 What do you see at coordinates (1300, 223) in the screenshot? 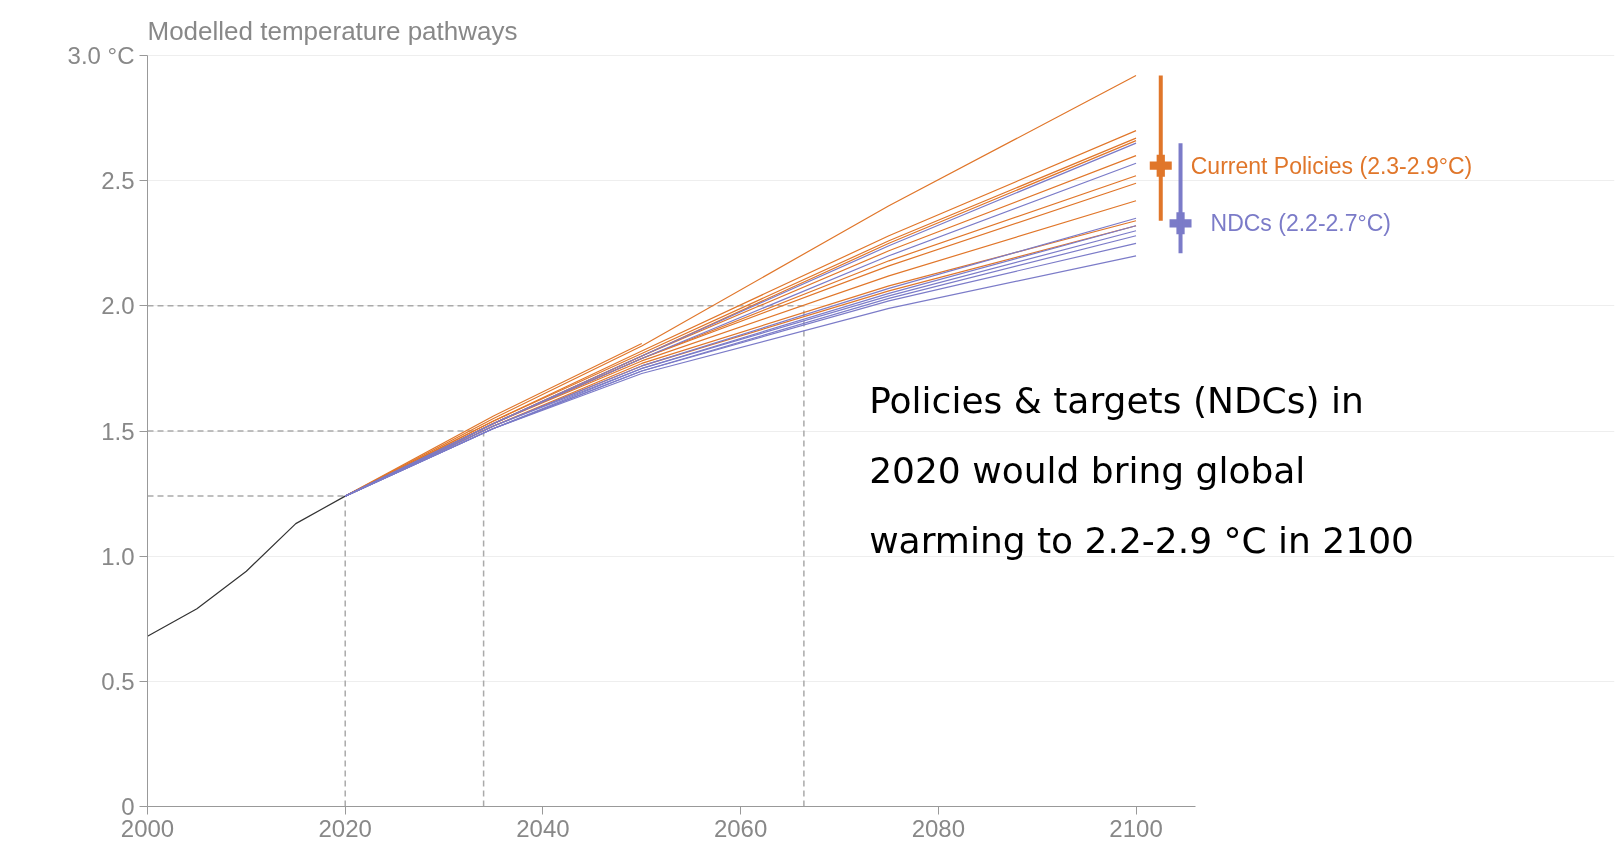
I see `series-label: NDCs (2.2-2.7°C)` at bounding box center [1300, 223].